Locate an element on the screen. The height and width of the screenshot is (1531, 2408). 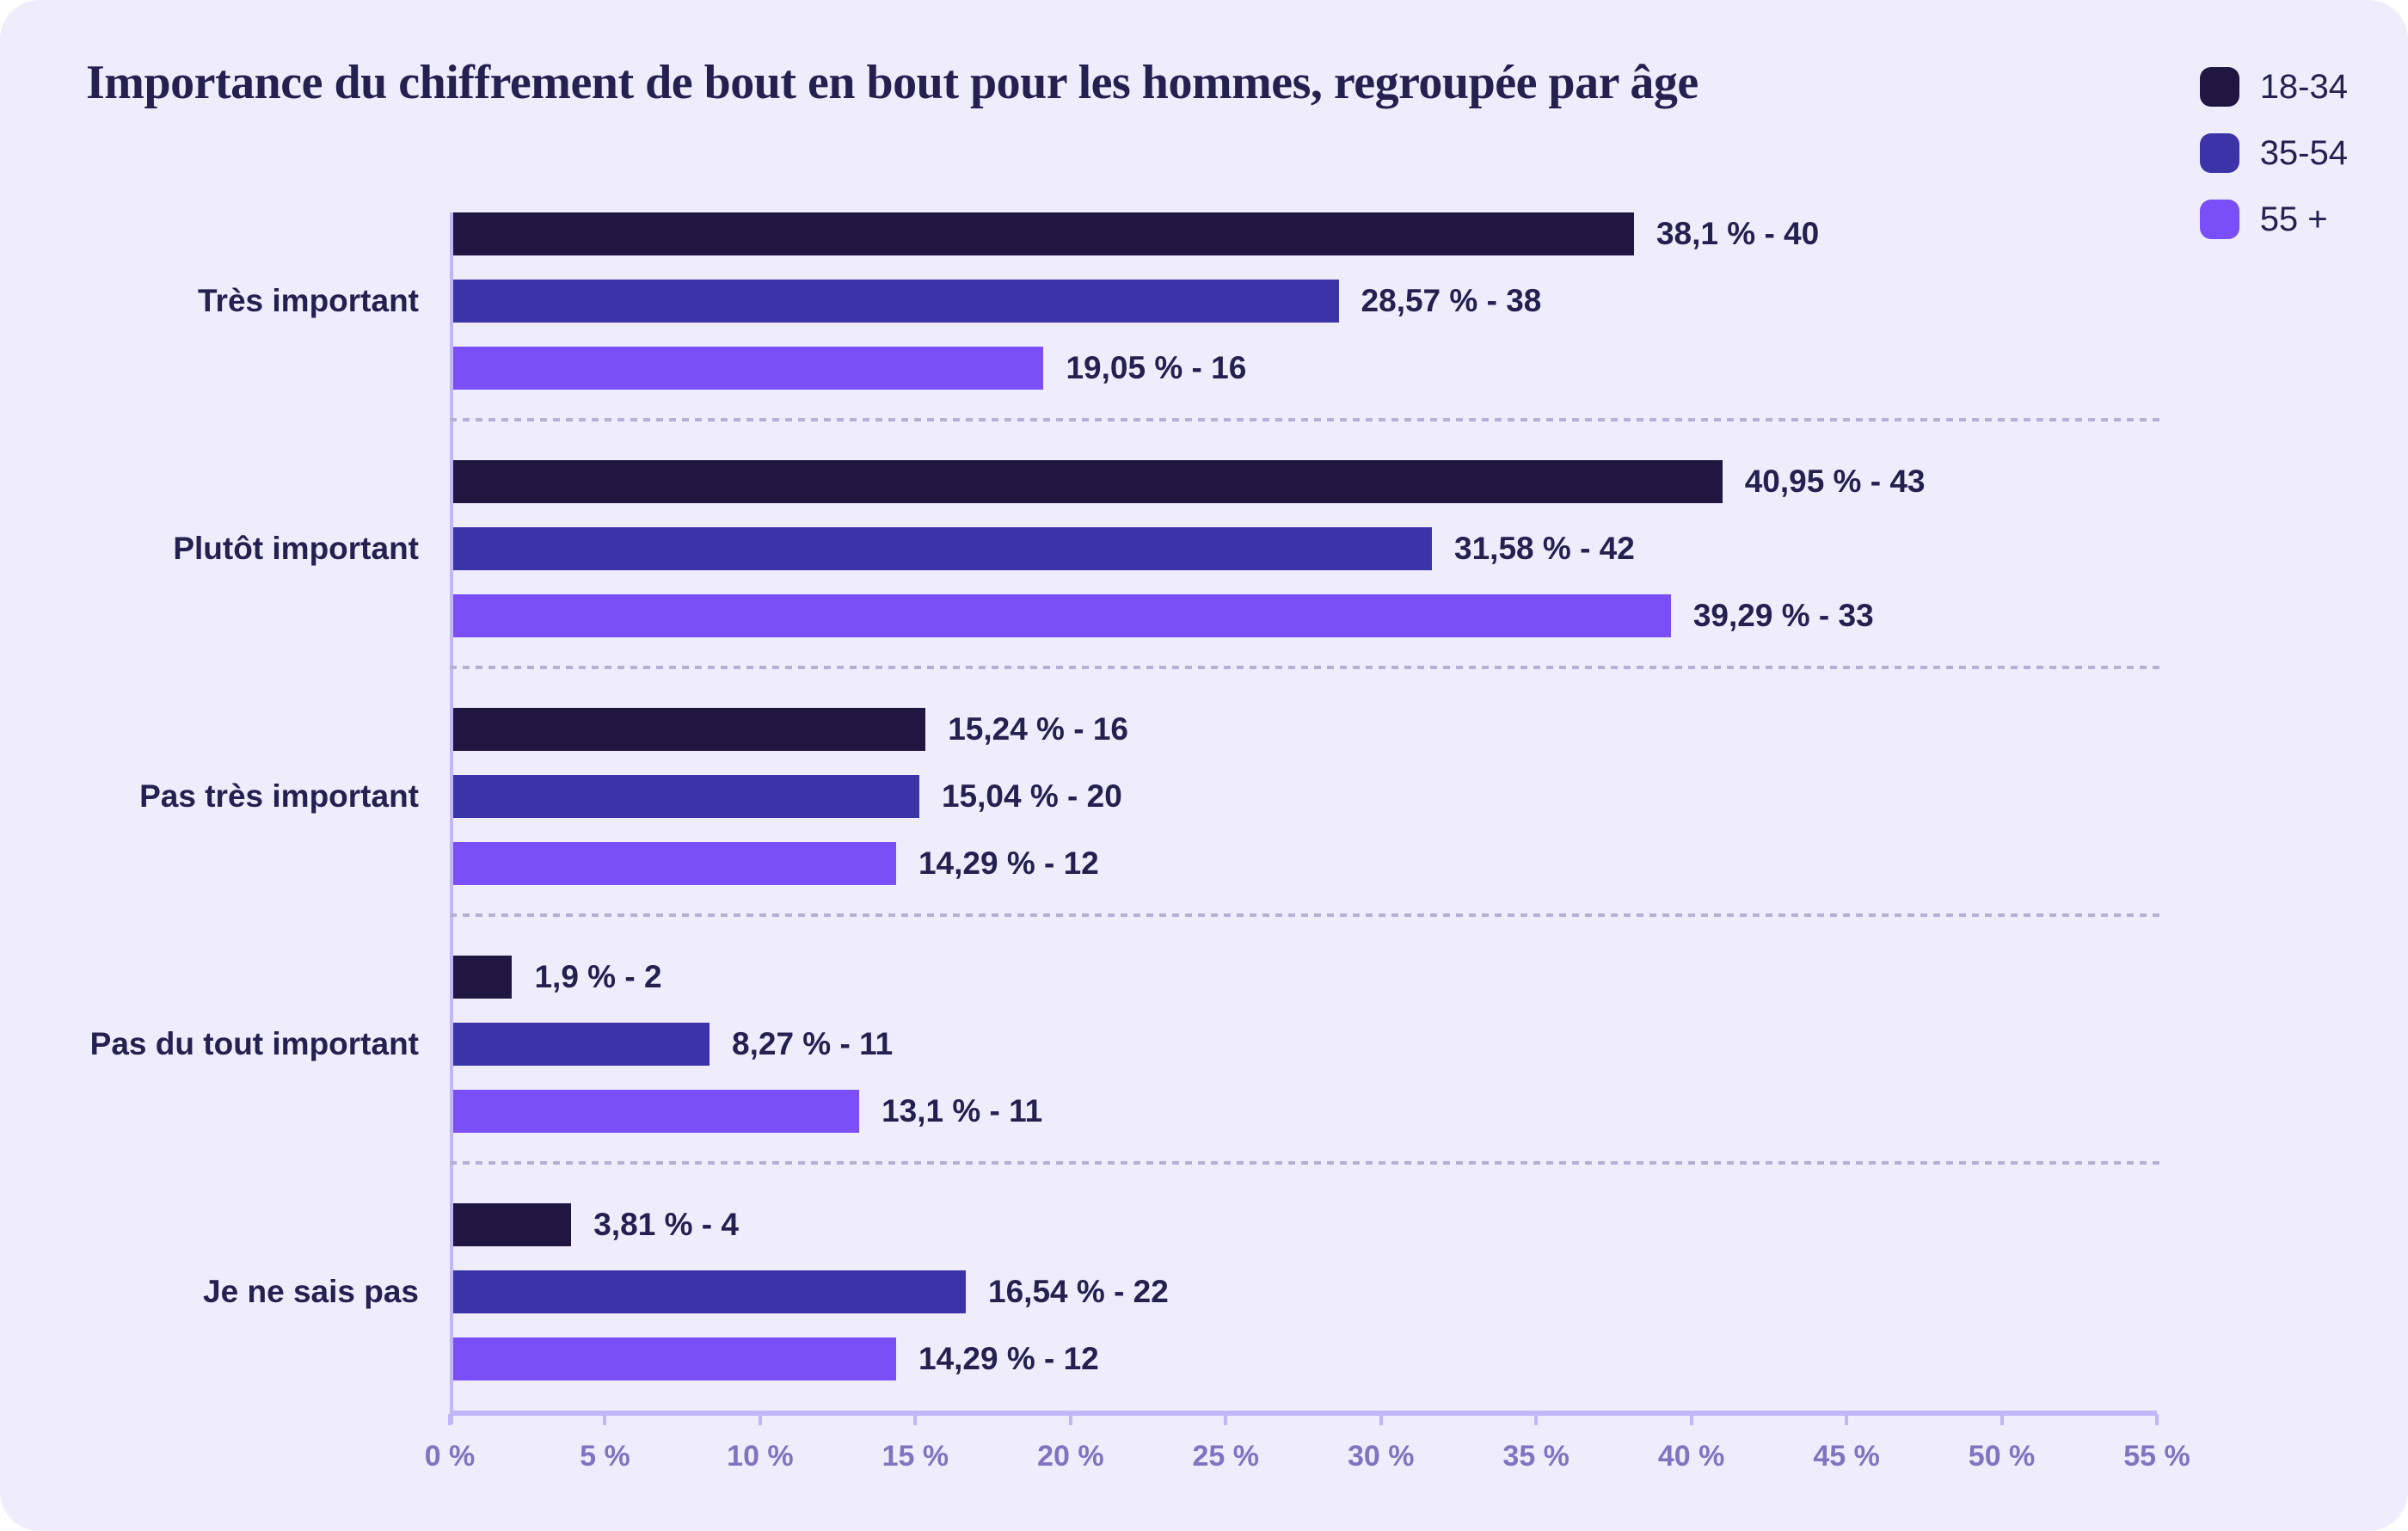
legend-item: 35-54 is located at coordinates (2274, 153).